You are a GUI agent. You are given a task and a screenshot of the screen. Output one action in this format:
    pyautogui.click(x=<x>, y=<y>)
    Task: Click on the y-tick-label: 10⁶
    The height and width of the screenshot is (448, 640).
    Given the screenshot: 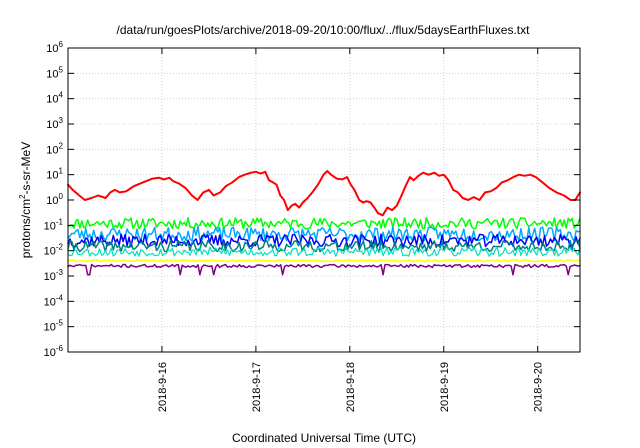 What is the action you would take?
    pyautogui.click(x=54, y=47)
    